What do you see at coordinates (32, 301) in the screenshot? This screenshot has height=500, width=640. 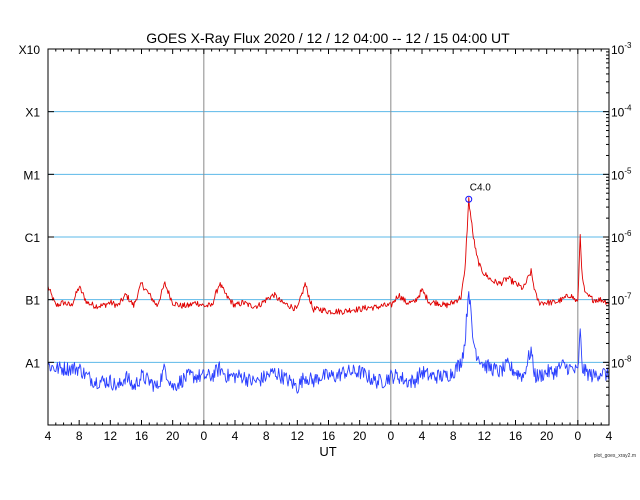 I see `left-flare-class-label: B1` at bounding box center [32, 301].